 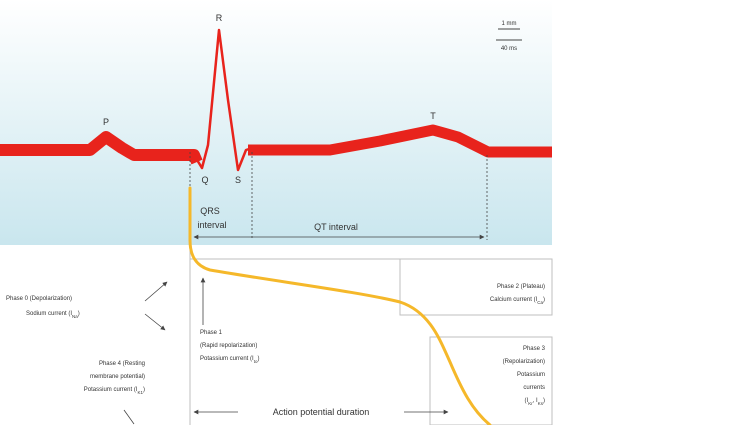 I want to click on phase3-currents-open: (I, so click(x=527, y=401).